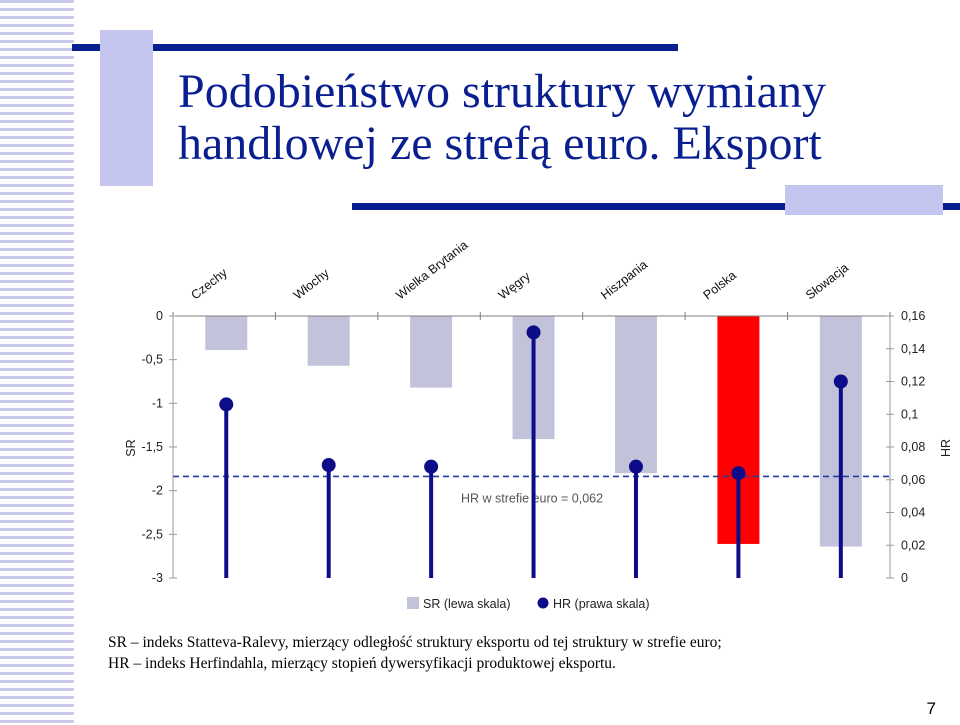 This screenshot has height=725, width=960. I want to click on left-tick-label: -2,5, so click(152, 534).